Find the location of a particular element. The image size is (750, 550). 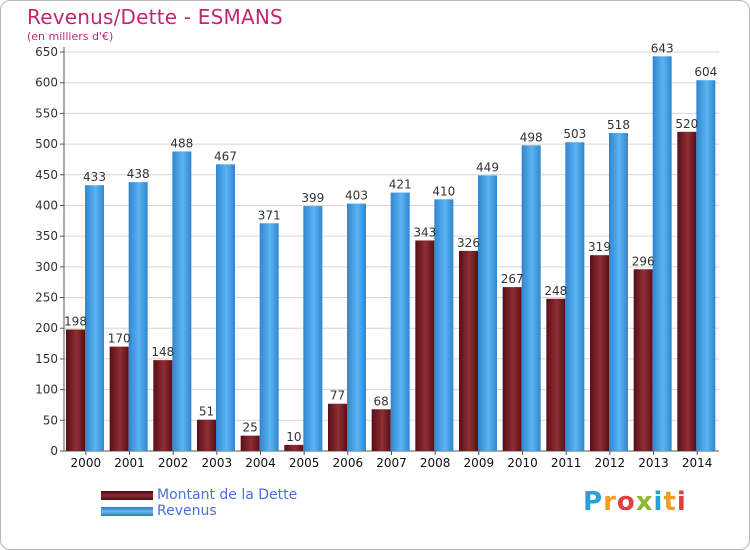

legend-item-revenue: Revenus is located at coordinates (199, 511).